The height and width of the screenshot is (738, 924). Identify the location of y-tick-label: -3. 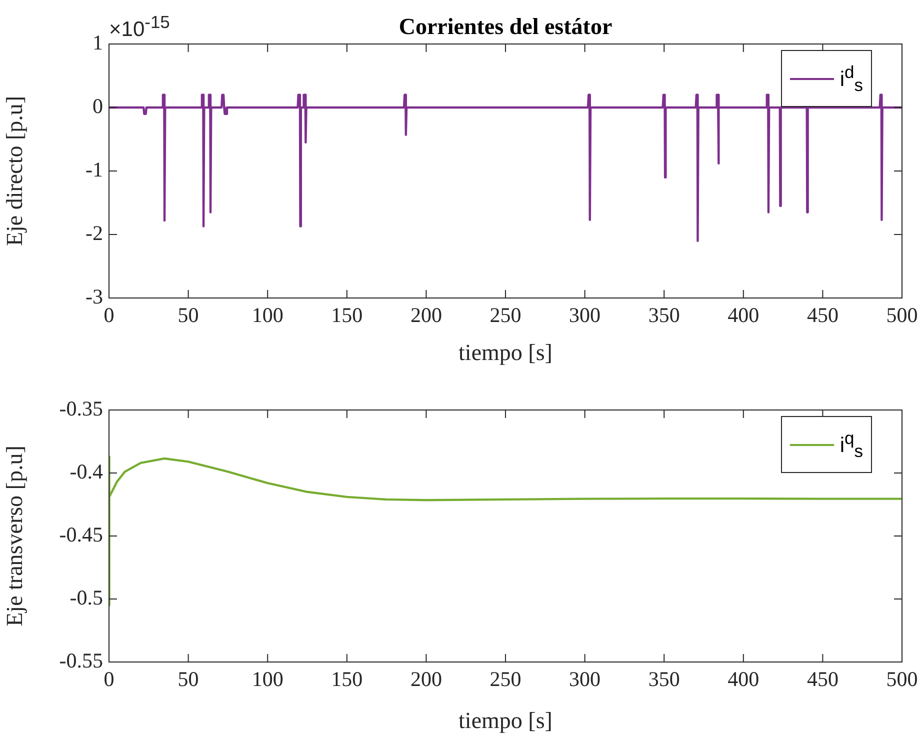
(94, 296).